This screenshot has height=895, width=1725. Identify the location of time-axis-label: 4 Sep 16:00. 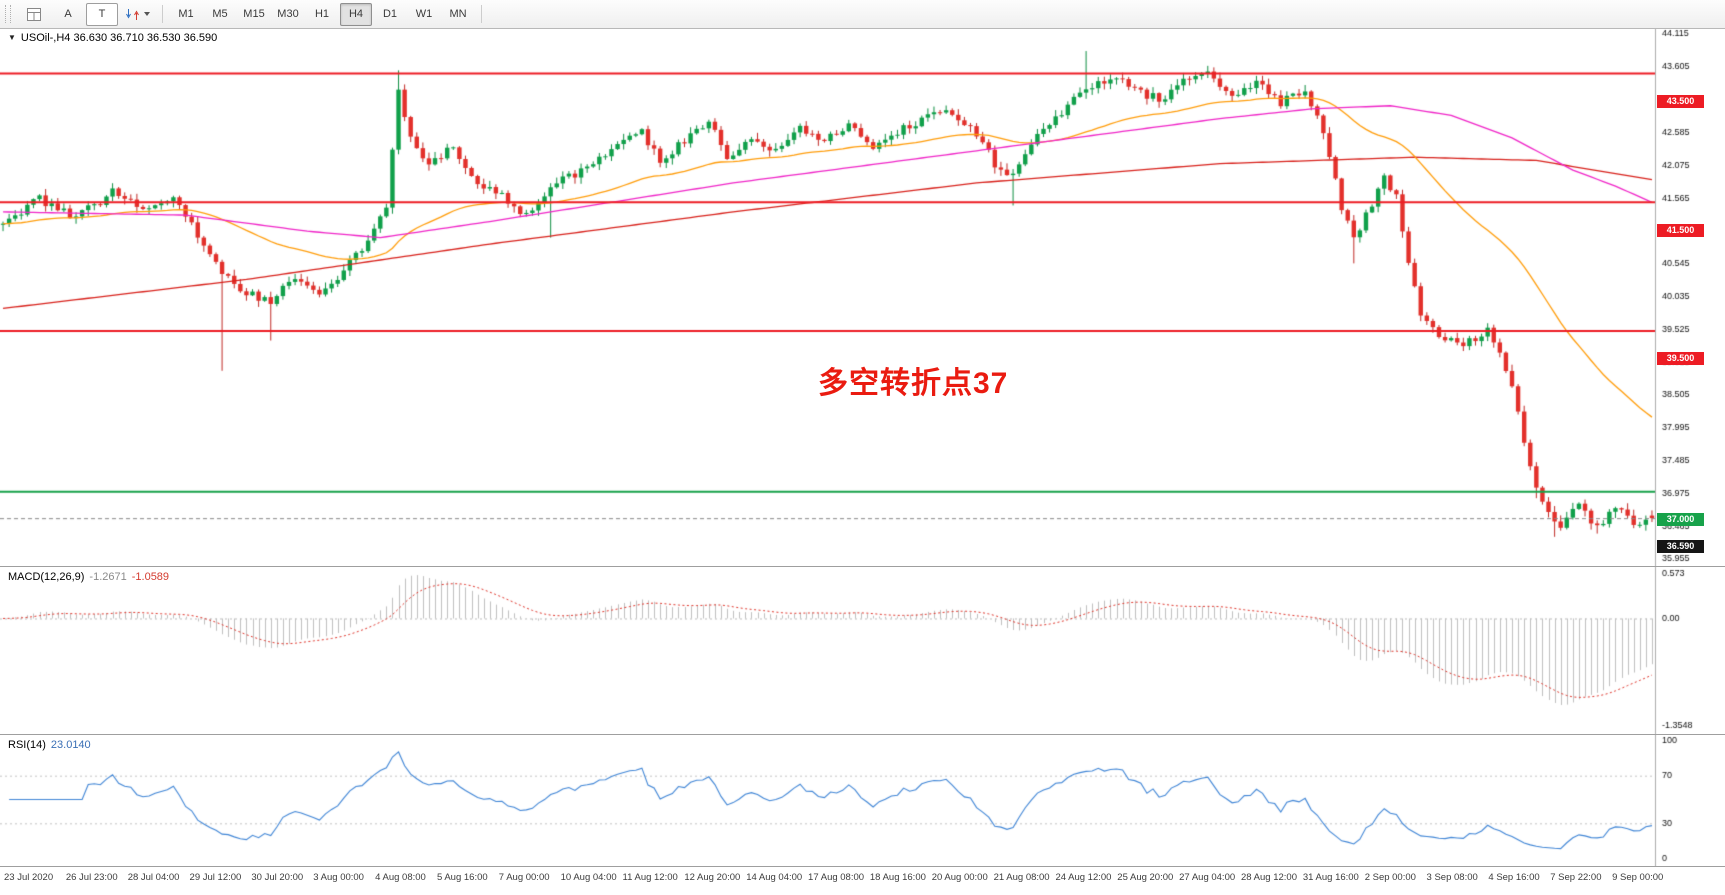
(1514, 877).